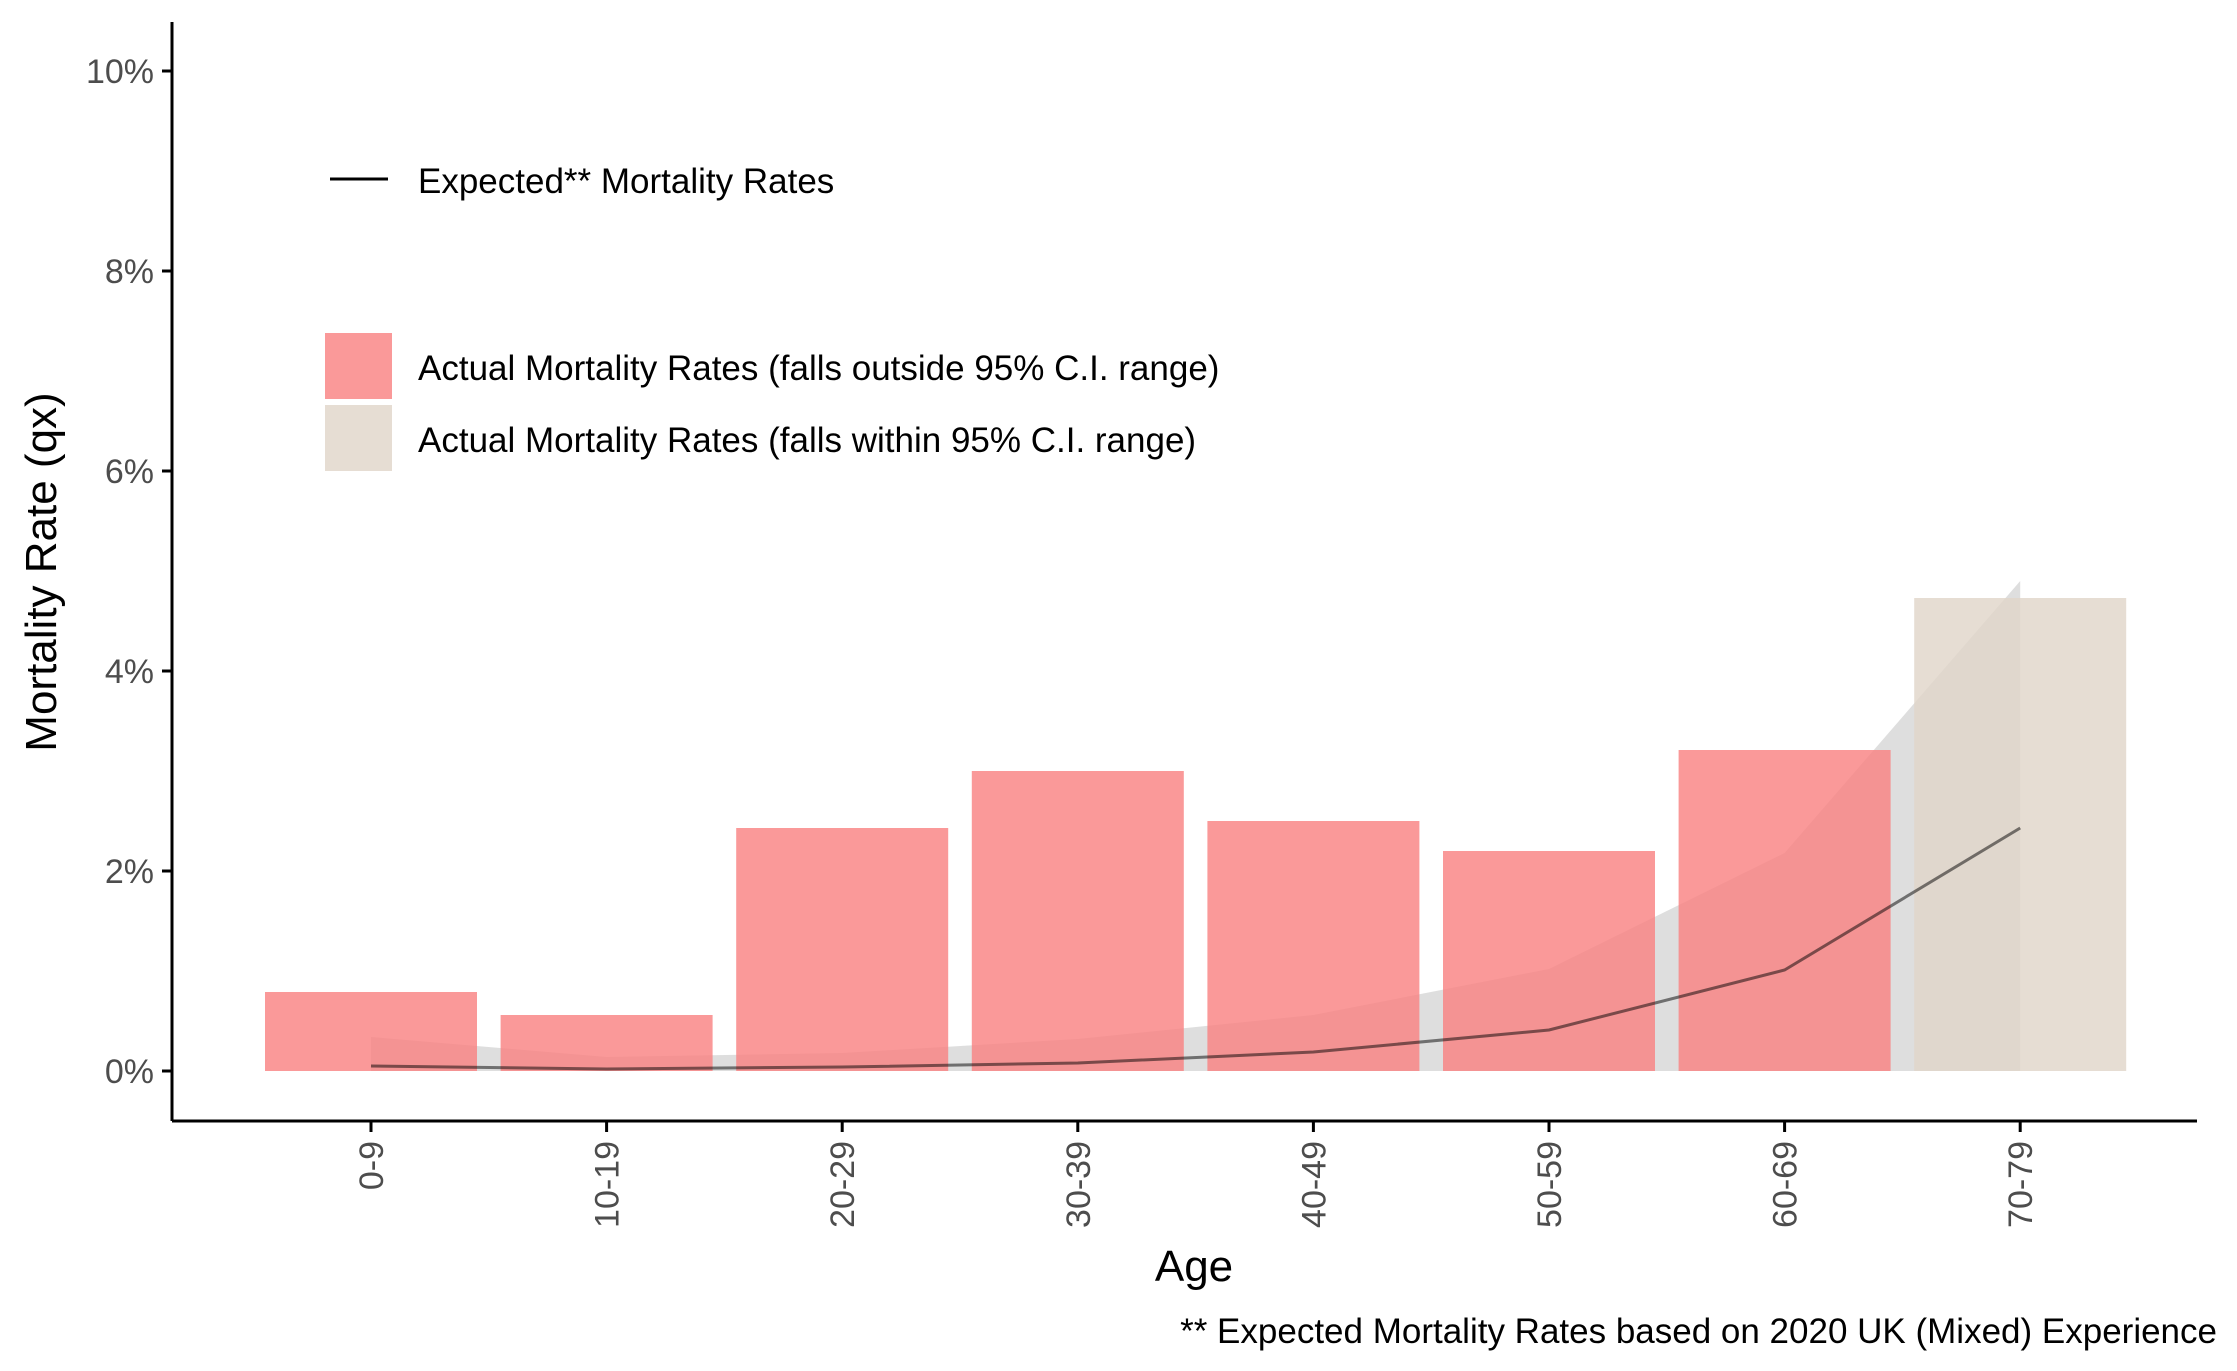 This screenshot has width=2237, height=1371. I want to click on x-tick-label: 20-29, so click(843, 1184).